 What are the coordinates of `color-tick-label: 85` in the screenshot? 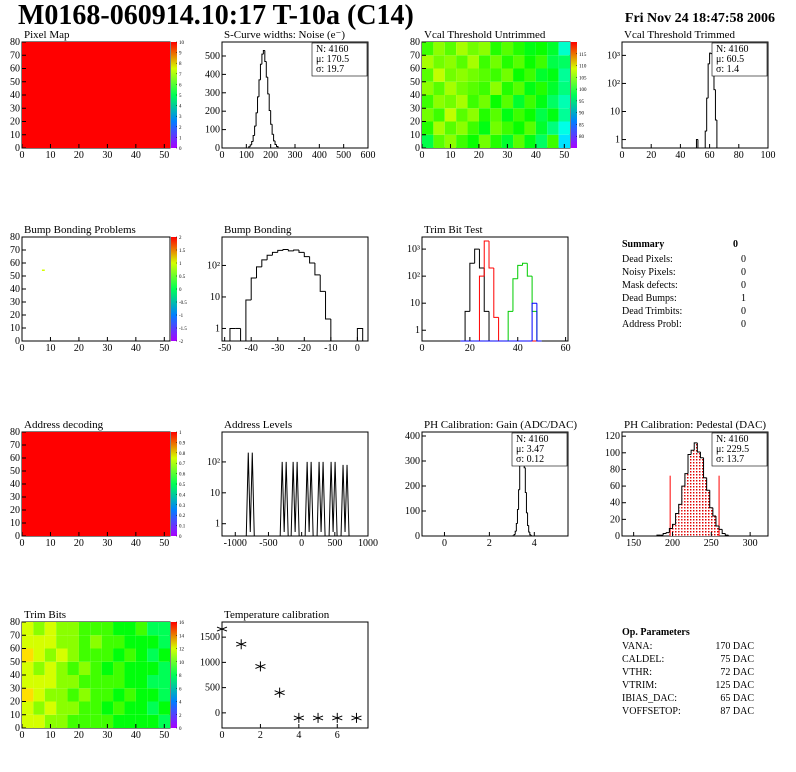 It's located at (582, 125).